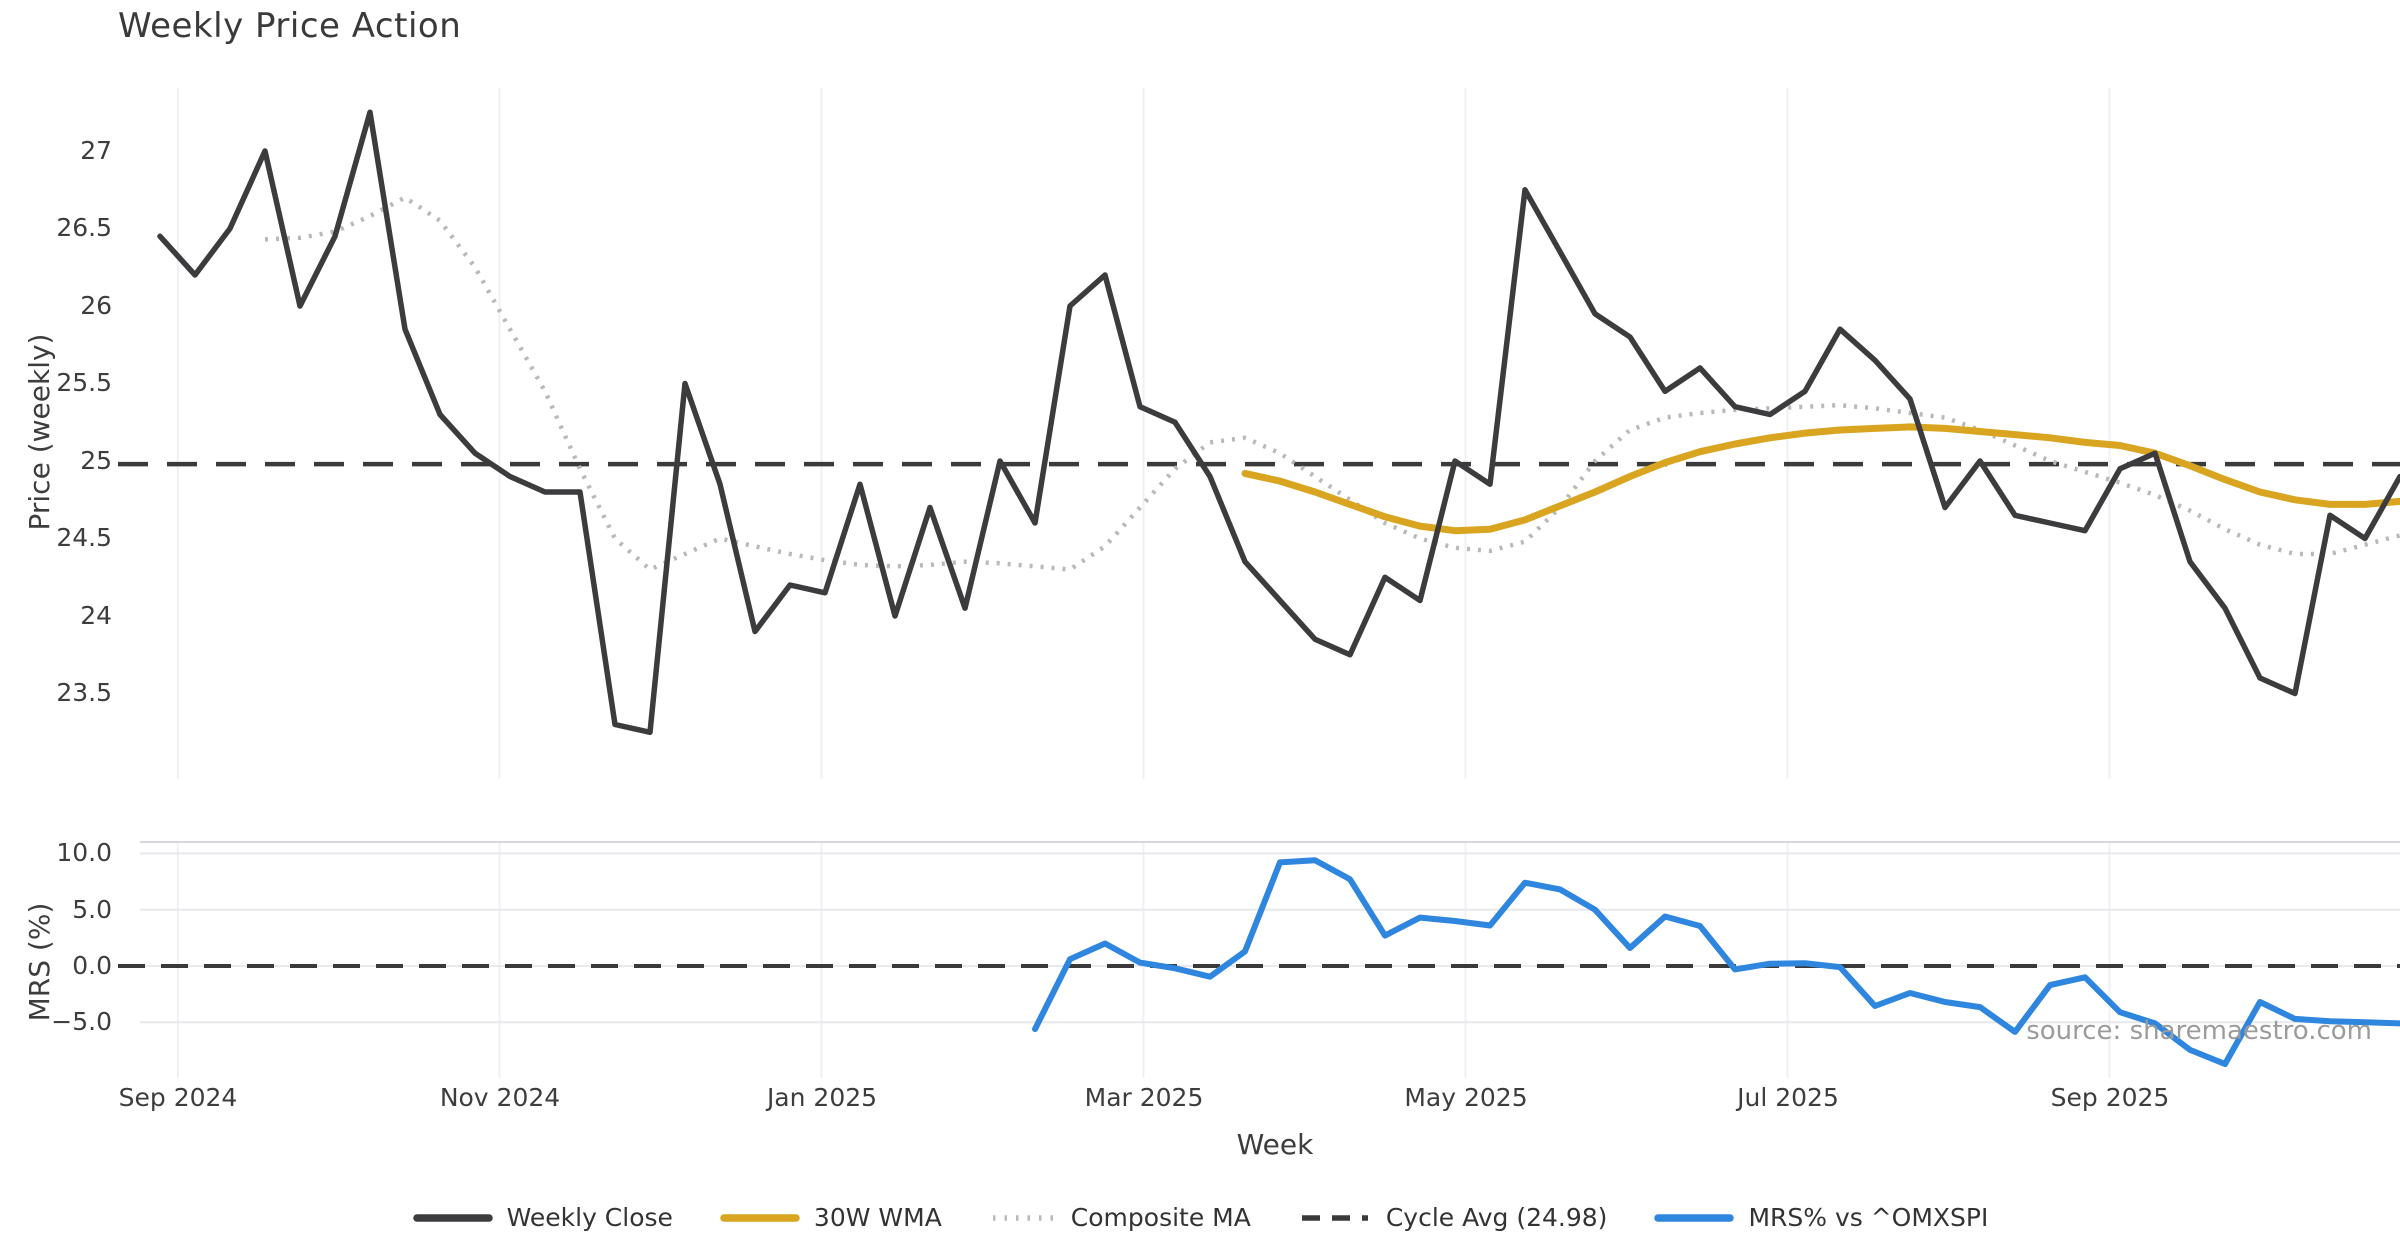 The width and height of the screenshot is (2400, 1260). What do you see at coordinates (1160, 1217) in the screenshot?
I see `legend-label-composite-ma: Composite MA` at bounding box center [1160, 1217].